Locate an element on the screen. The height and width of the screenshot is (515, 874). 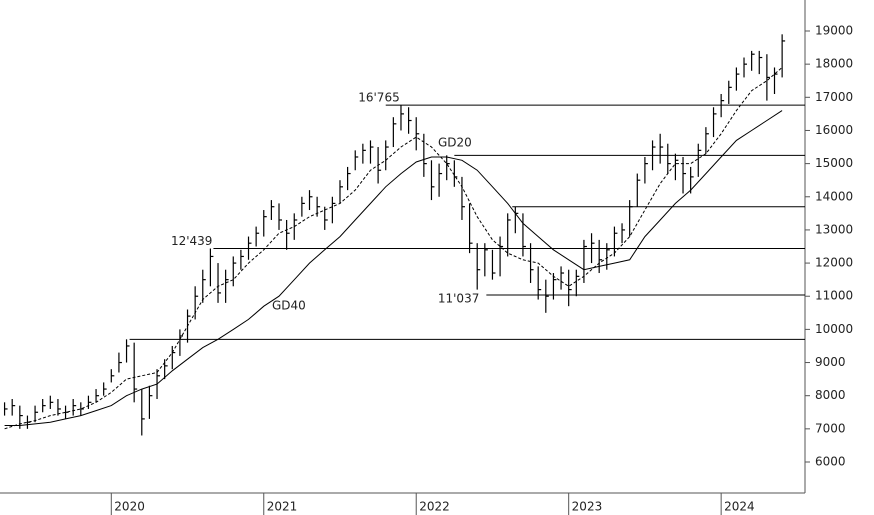
y-tick-label: 16000 is located at coordinates (834, 130).